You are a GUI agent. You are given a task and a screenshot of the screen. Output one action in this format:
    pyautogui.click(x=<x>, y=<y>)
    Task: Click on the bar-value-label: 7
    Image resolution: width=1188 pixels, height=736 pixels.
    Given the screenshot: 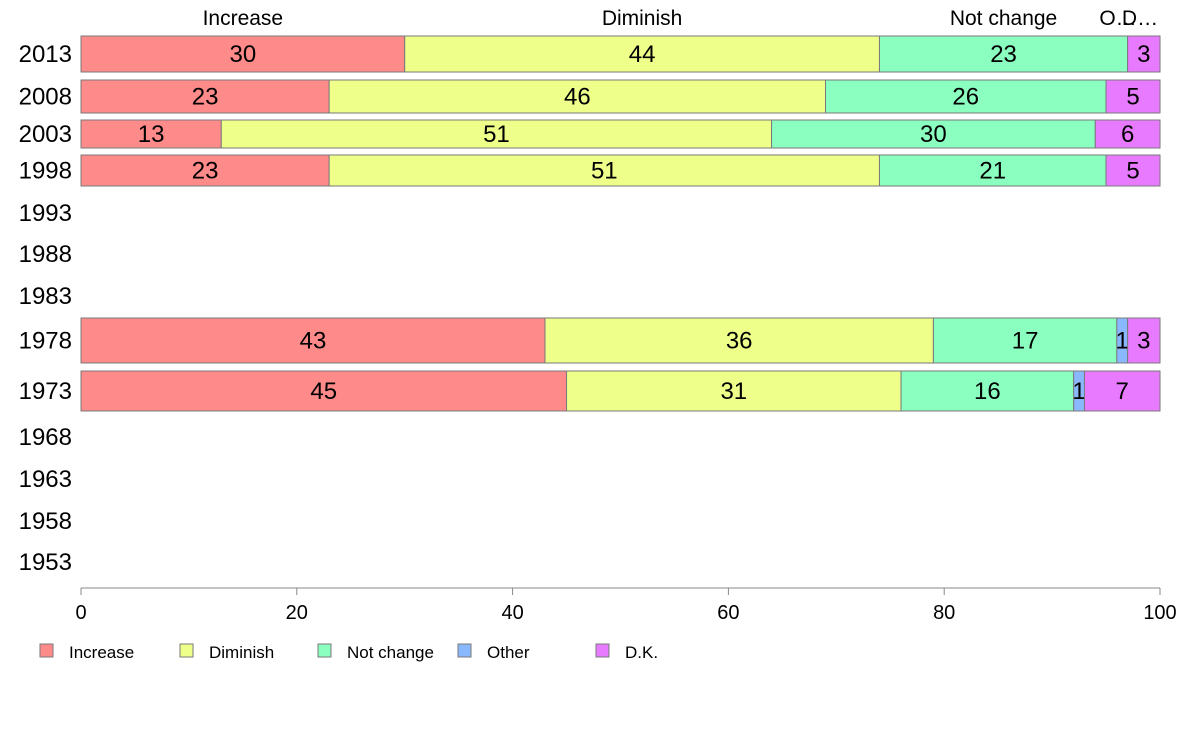 What is the action you would take?
    pyautogui.click(x=1122, y=391)
    